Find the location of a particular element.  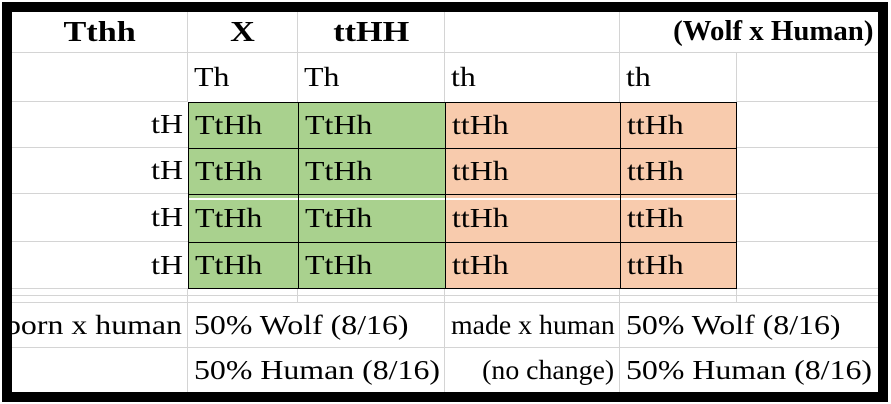

summary-left-human: 50% Human (8/16) is located at coordinates (316, 370).